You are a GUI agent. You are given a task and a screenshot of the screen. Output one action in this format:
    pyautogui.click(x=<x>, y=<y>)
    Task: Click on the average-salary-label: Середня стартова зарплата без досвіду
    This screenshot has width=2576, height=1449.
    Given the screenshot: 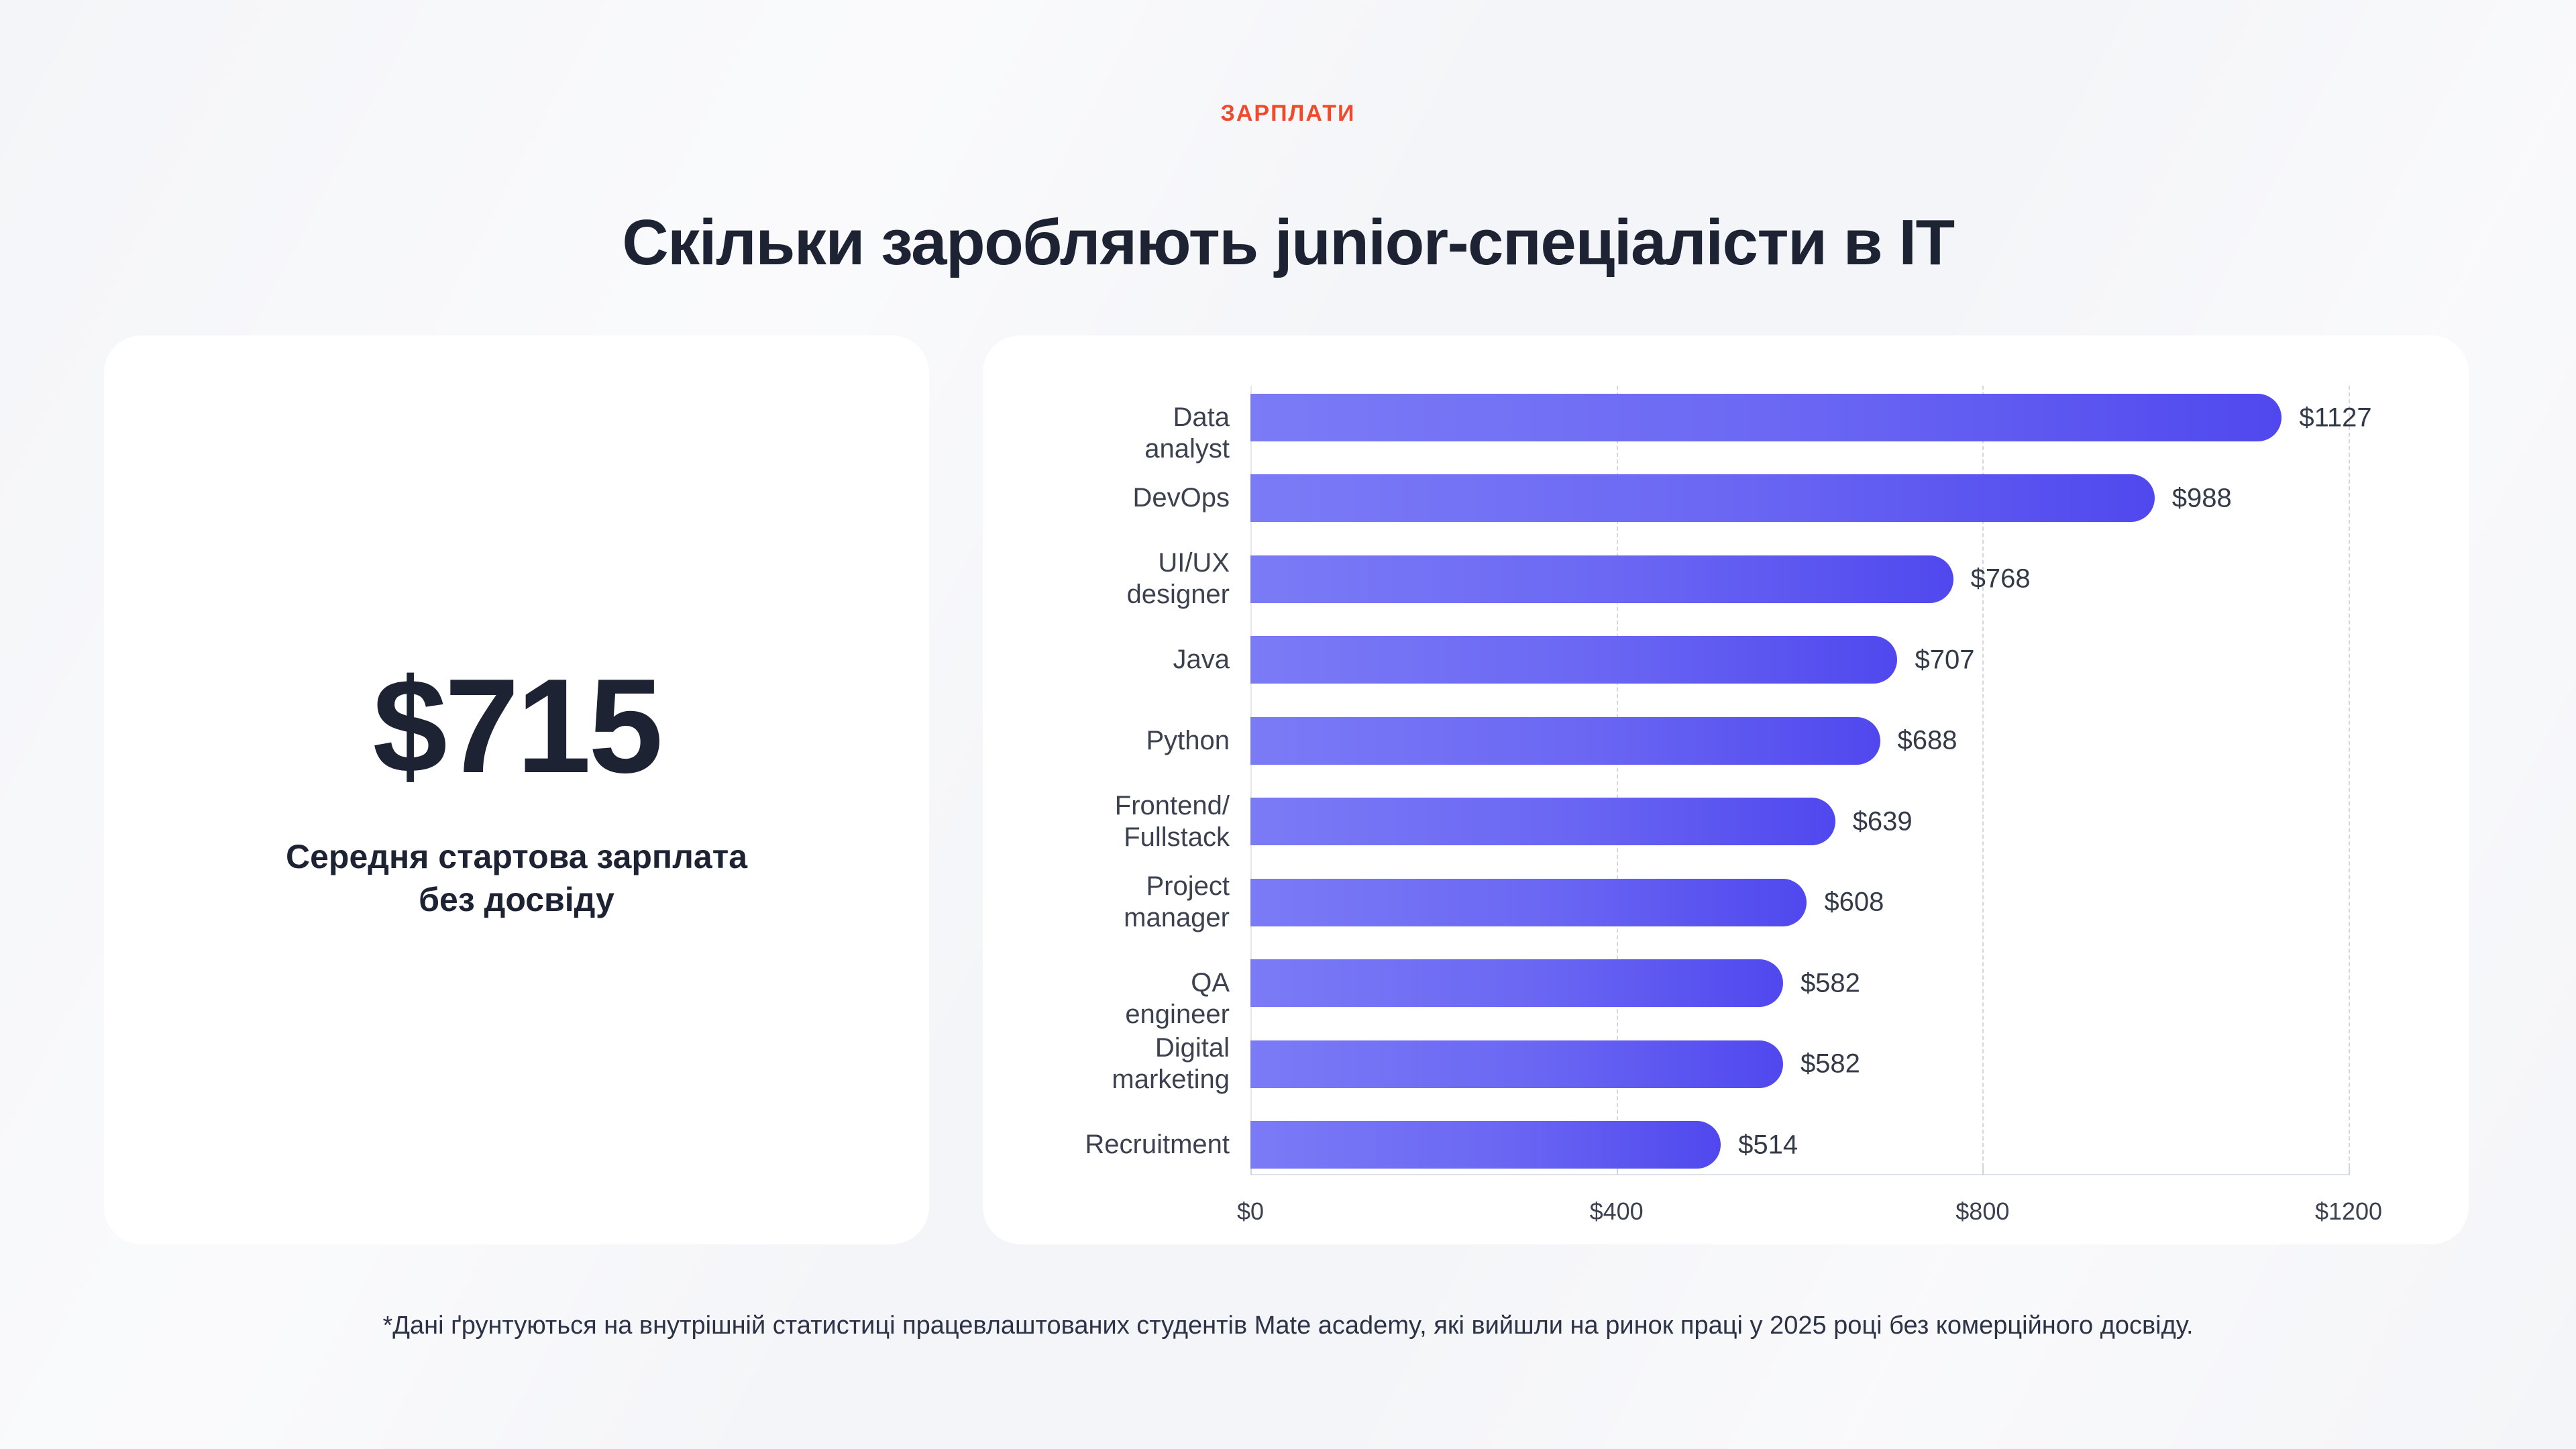 What is the action you would take?
    pyautogui.click(x=516, y=877)
    